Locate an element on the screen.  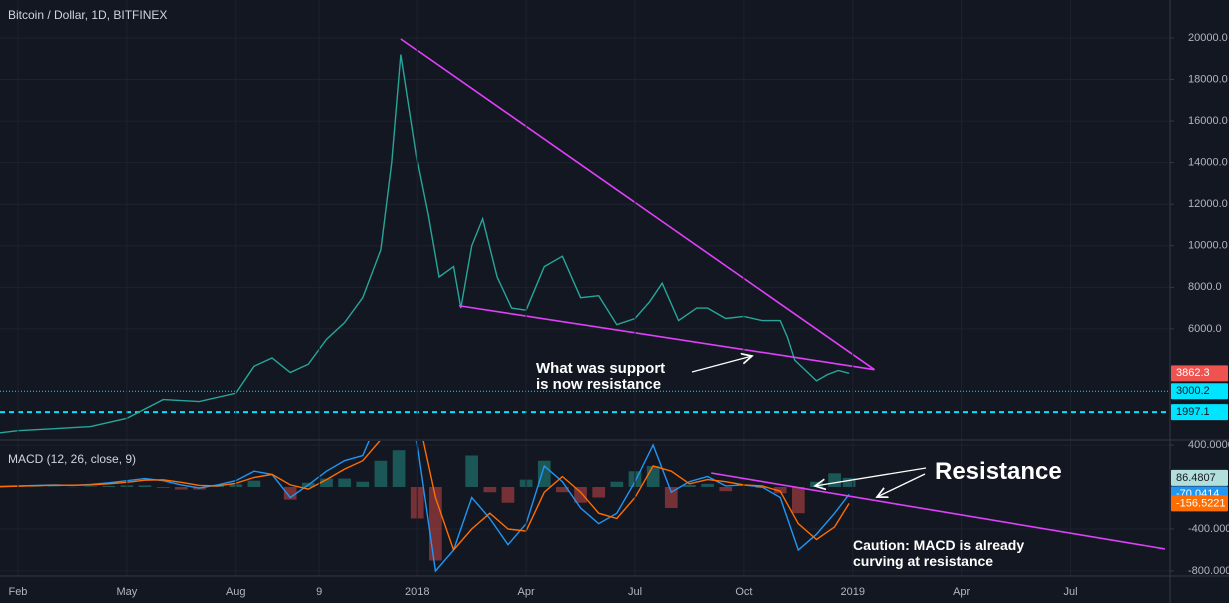
y-tick-label: 6000.0 is located at coordinates (1205, 329).